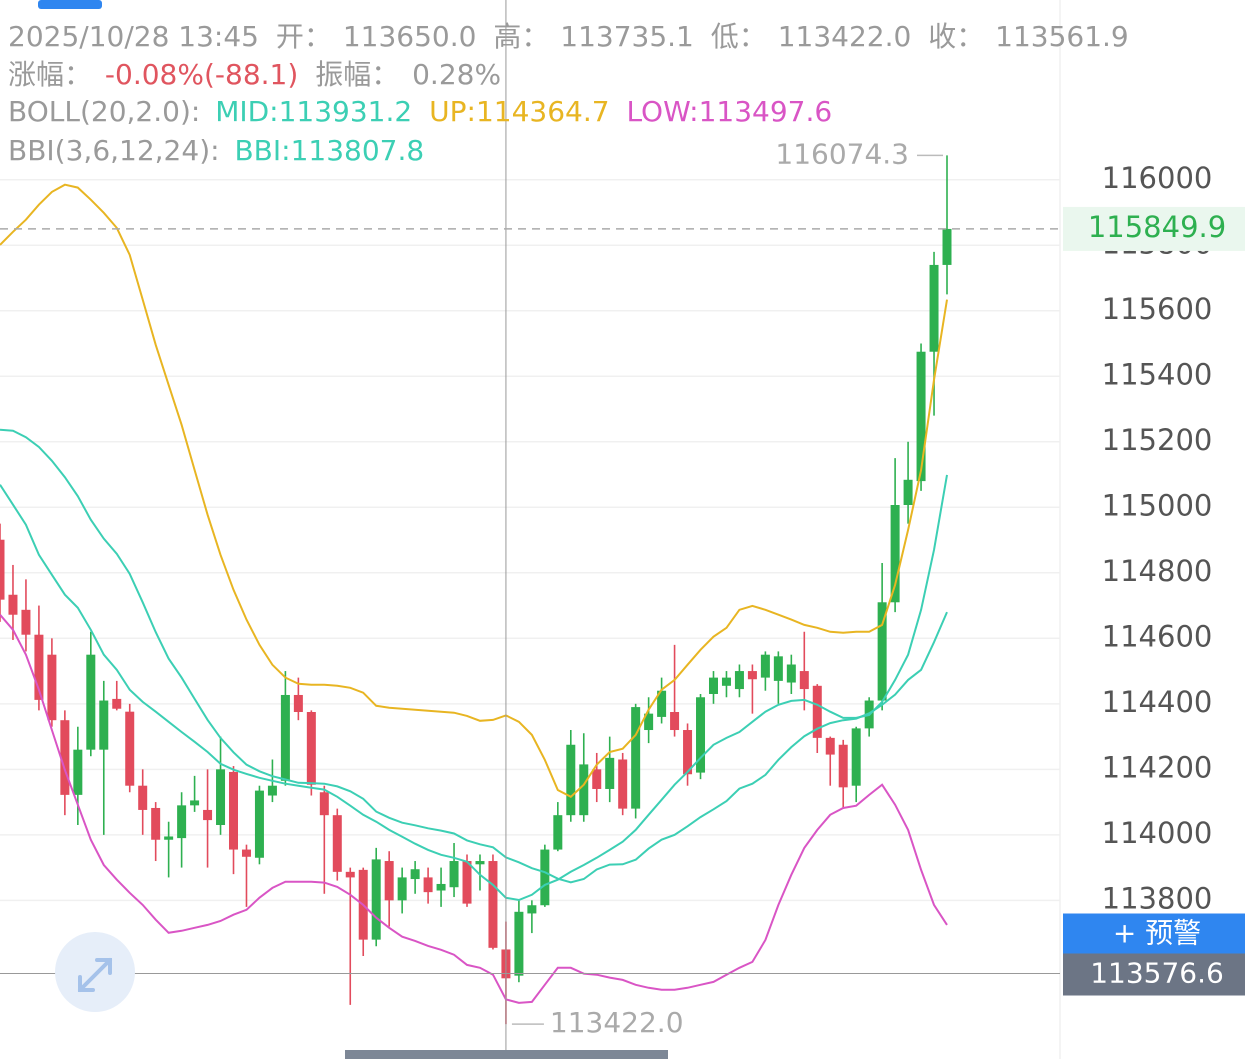 The width and height of the screenshot is (1245, 1059). What do you see at coordinates (201, 74) in the screenshot?
I see `change-value: -0.08%(-88.1)` at bounding box center [201, 74].